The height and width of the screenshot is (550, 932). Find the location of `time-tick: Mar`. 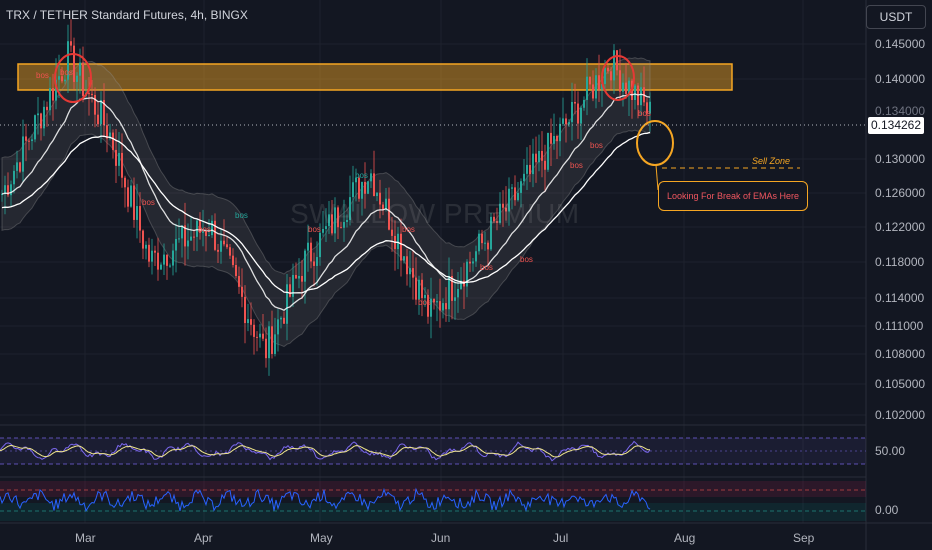

time-tick: Mar is located at coordinates (85, 538).